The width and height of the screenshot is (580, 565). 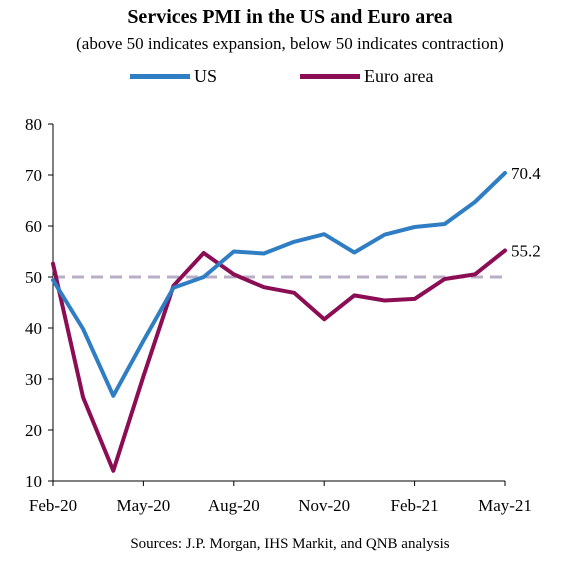 I want to click on legend-item-us: US, so click(x=173, y=76).